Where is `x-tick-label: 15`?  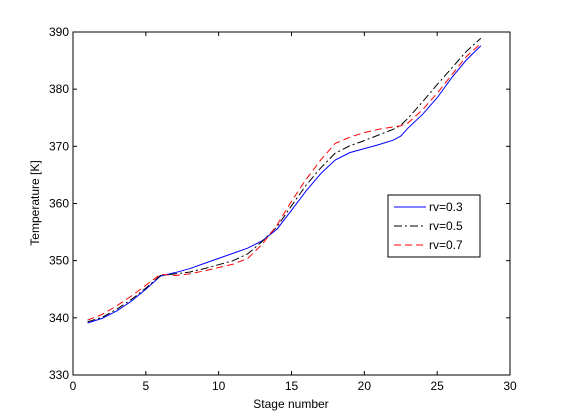
x-tick-label: 15 is located at coordinates (292, 386).